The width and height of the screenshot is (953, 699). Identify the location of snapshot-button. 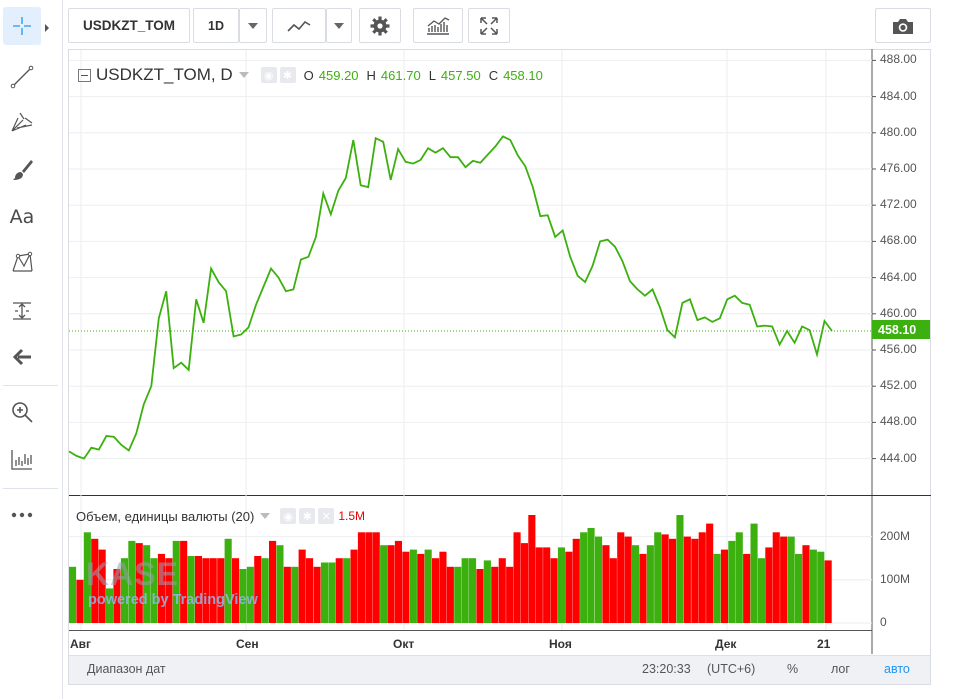
(903, 25).